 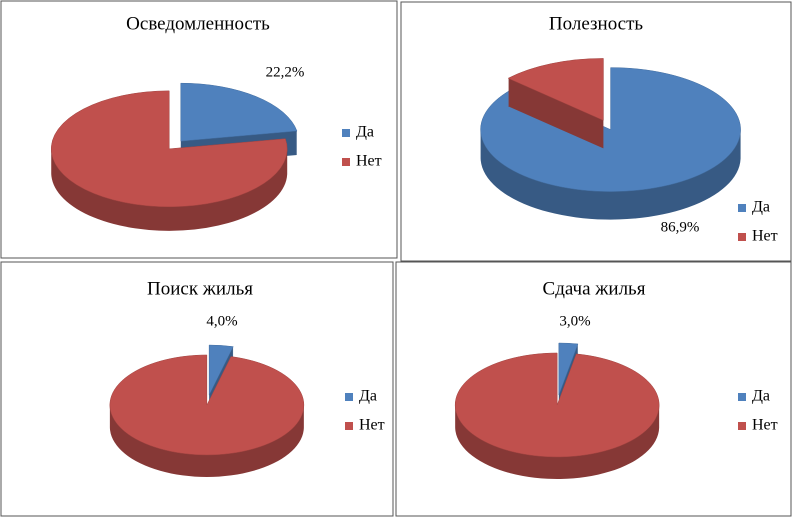 What do you see at coordinates (574, 321) in the screenshot?
I see `data-label: 3,0%` at bounding box center [574, 321].